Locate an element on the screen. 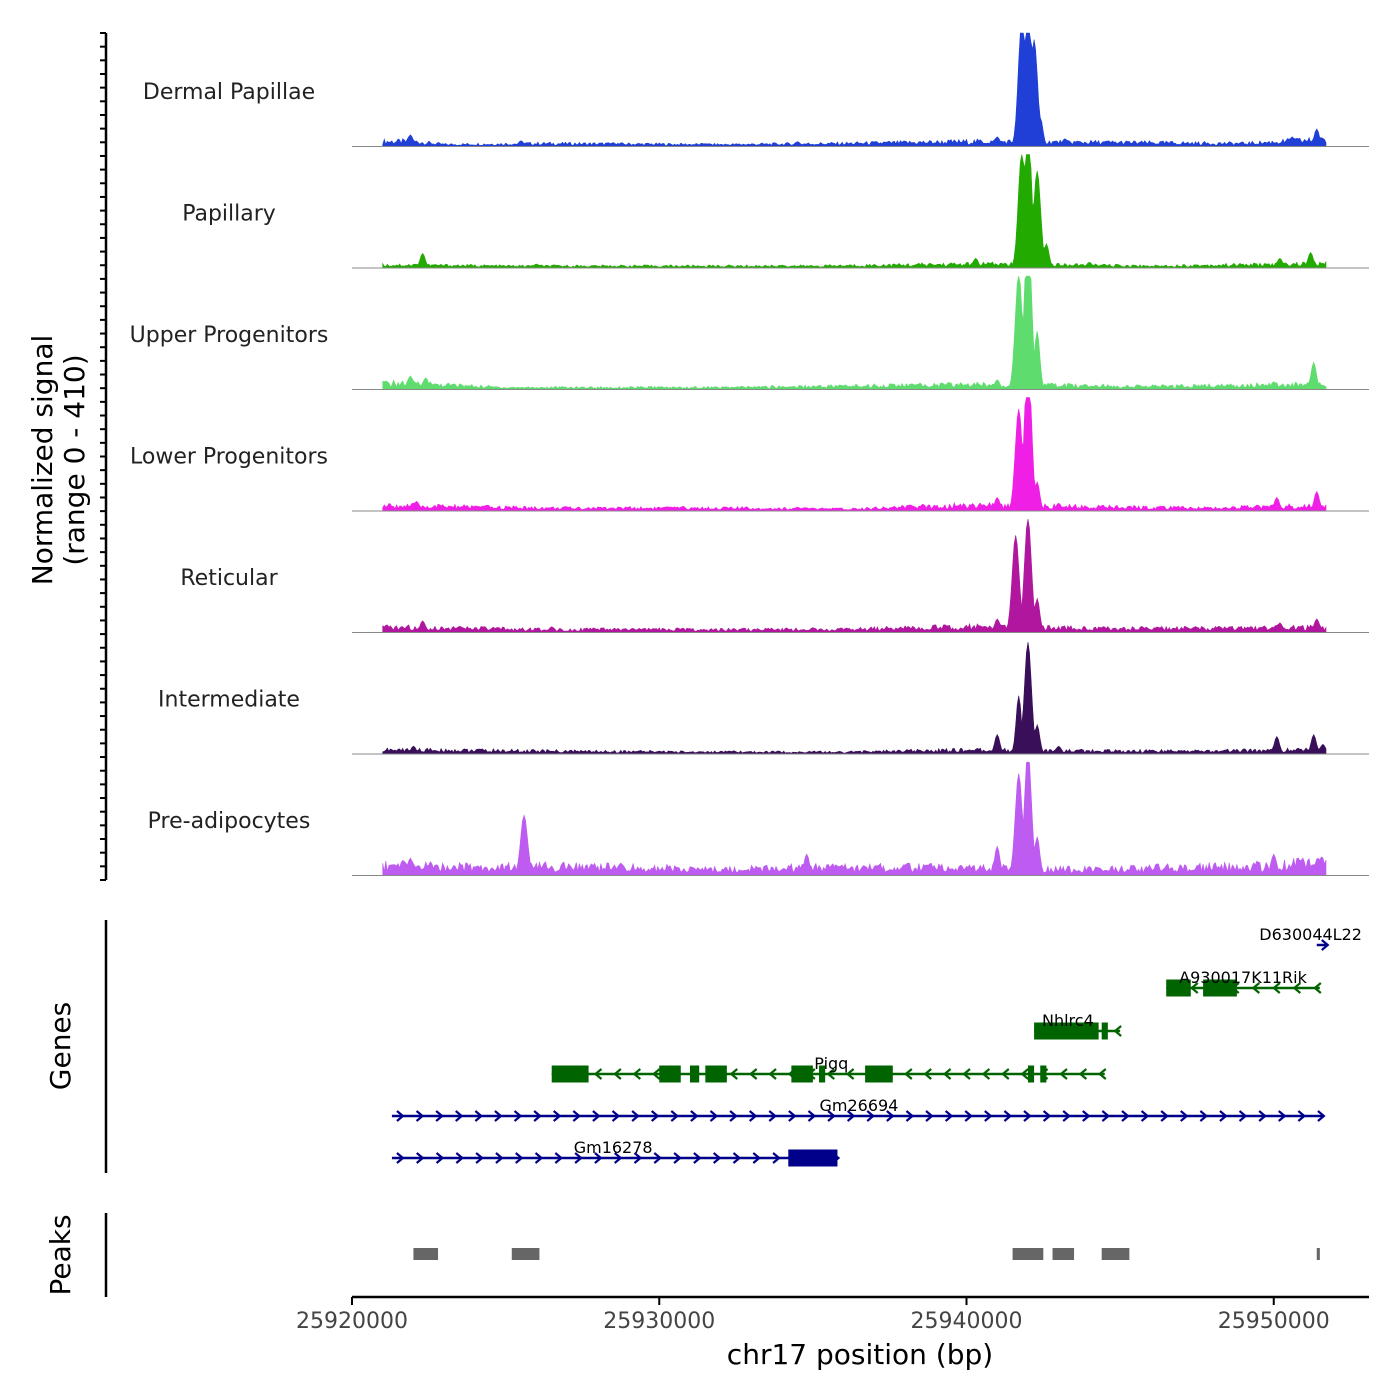 Image resolution: width=1400 pixels, height=1400 pixels. gene-label: A930017K11Rik is located at coordinates (1243, 977).